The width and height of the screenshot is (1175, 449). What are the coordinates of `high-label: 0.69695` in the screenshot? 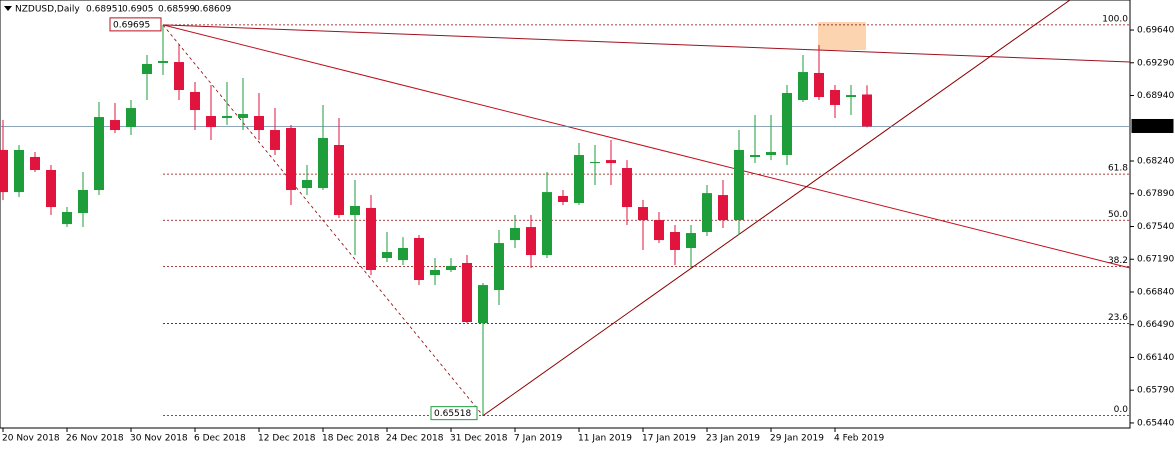 It's located at (131, 25).